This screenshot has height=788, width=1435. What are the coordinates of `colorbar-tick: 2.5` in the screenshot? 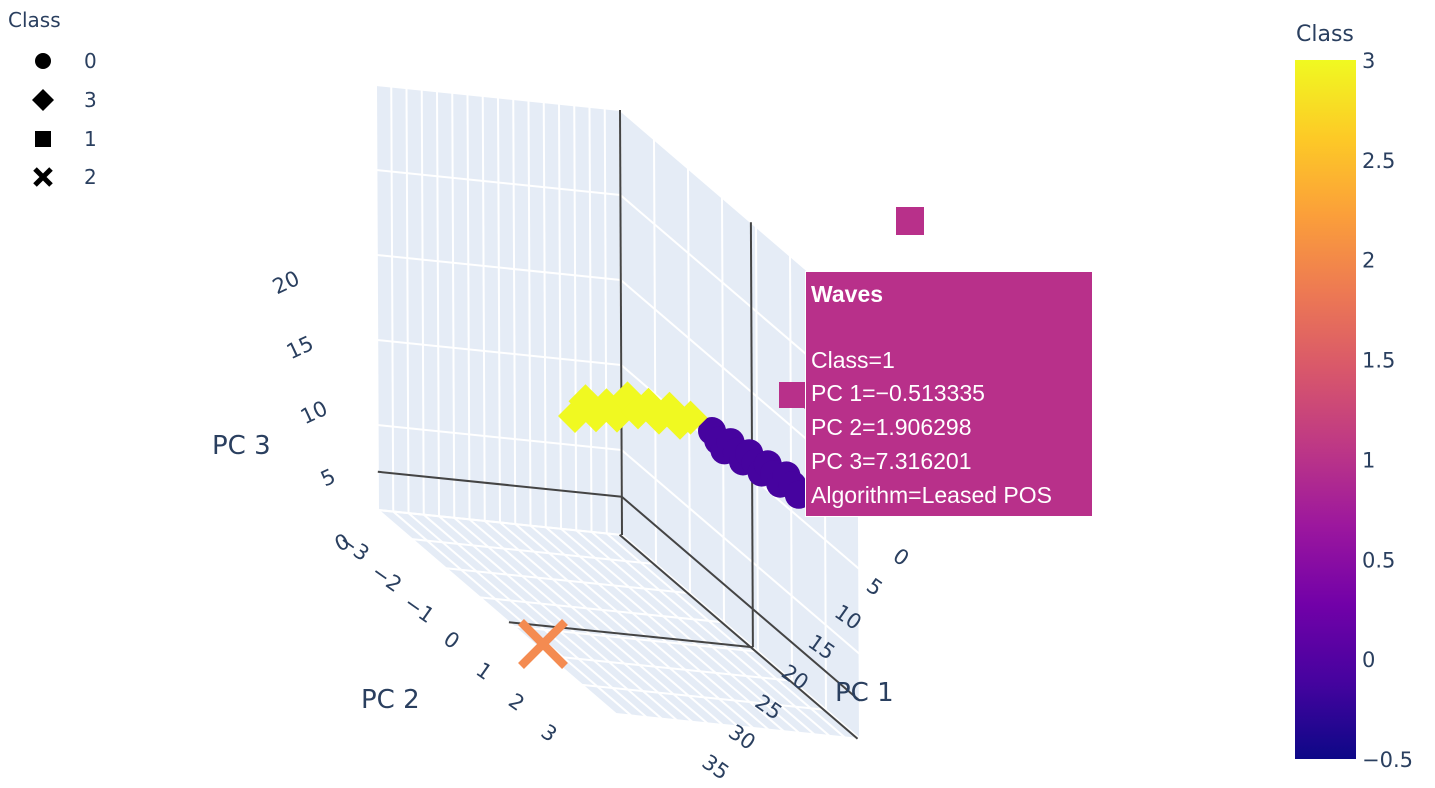 It's located at (1378, 161).